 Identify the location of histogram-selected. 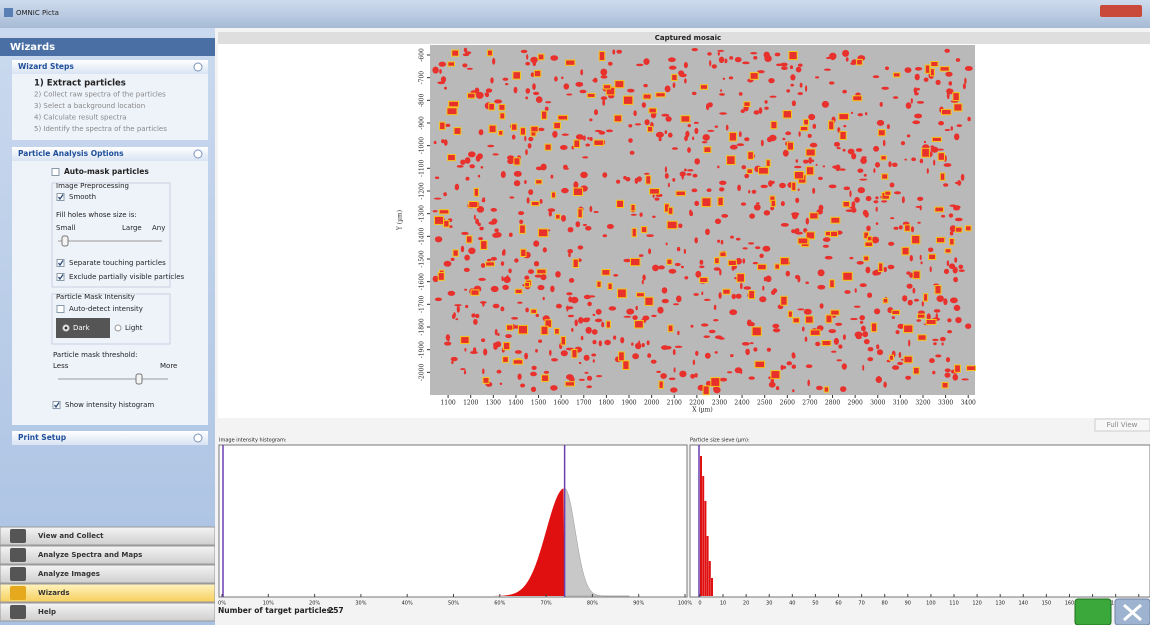
(509, 542).